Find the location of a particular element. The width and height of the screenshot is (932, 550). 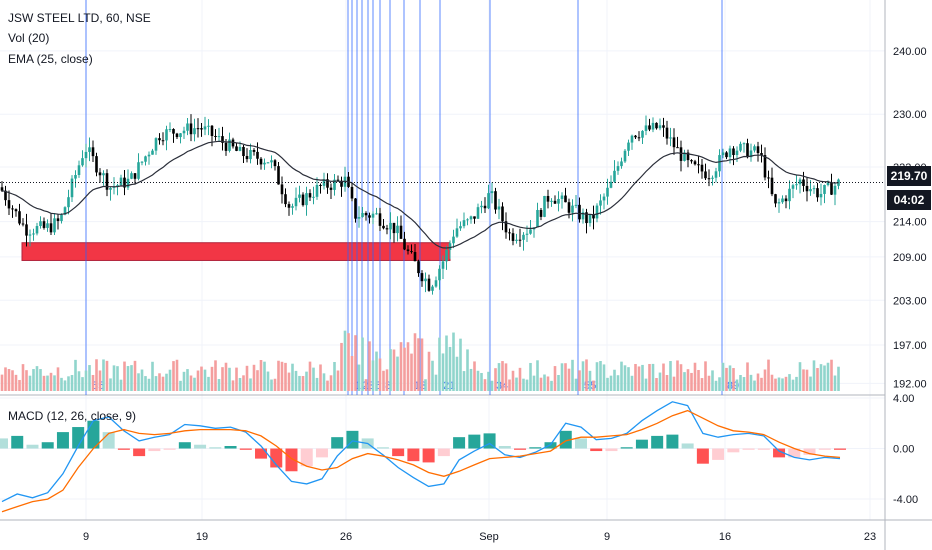

volume-legend: Vol (20) is located at coordinates (29, 38).